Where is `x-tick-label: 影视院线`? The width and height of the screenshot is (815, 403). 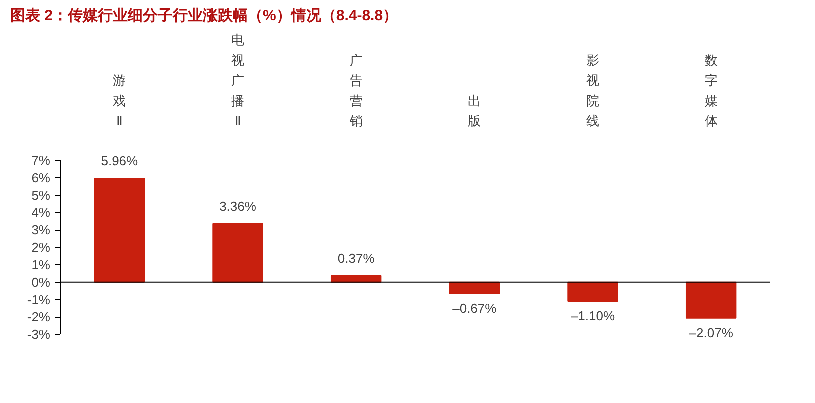 x-tick-label: 影视院线 is located at coordinates (593, 90).